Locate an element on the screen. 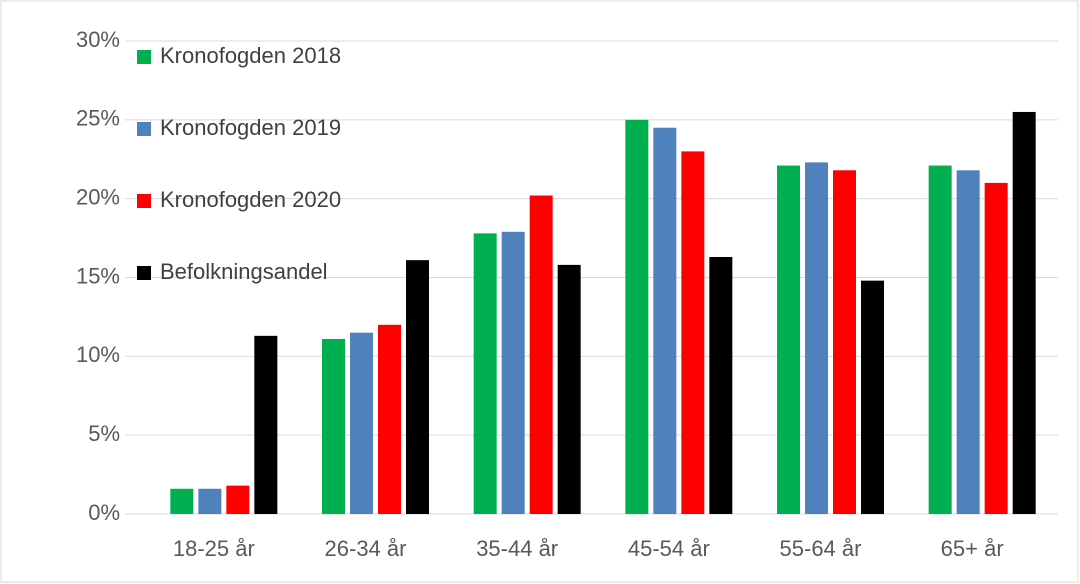 The width and height of the screenshot is (1080, 584). legend-label: Kronofogden 2018 is located at coordinates (250, 55).